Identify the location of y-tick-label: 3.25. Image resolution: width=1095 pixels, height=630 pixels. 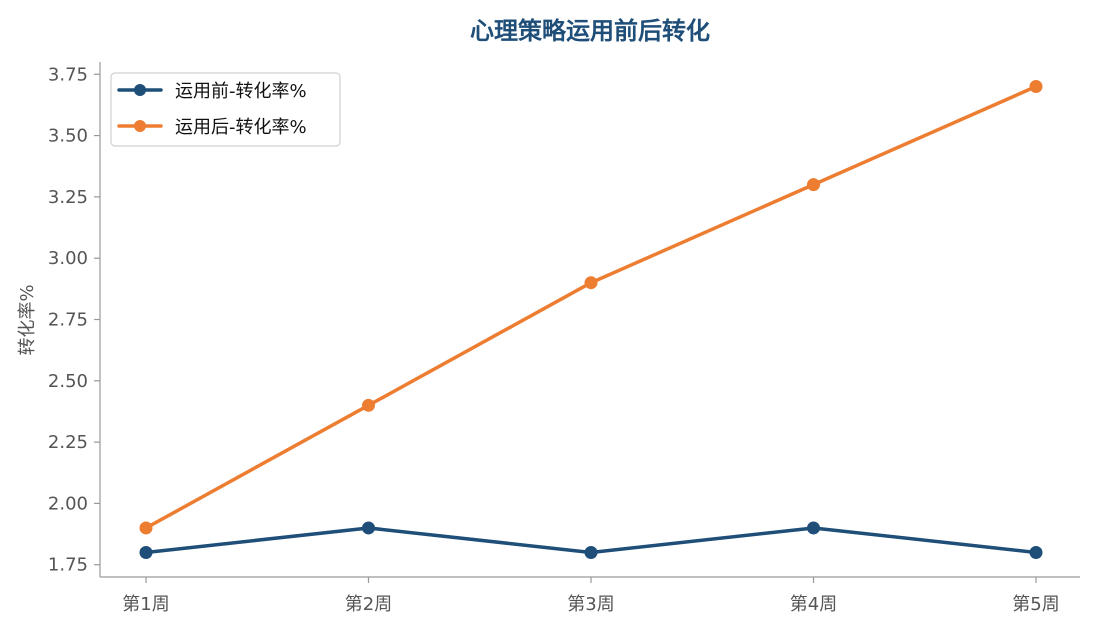
(68, 197).